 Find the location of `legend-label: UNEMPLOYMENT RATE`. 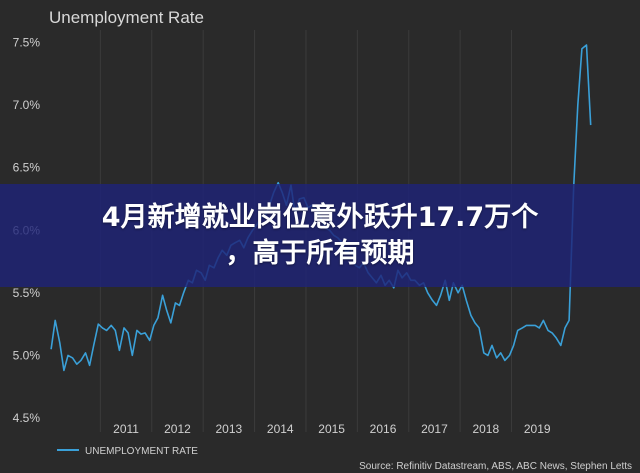

legend-label: UNEMPLOYMENT RATE is located at coordinates (141, 451).